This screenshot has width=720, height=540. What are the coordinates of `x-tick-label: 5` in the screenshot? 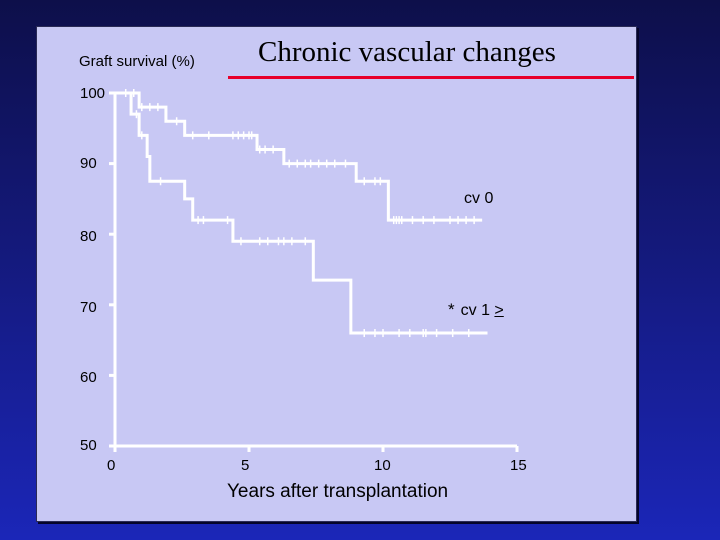 It's located at (245, 465).